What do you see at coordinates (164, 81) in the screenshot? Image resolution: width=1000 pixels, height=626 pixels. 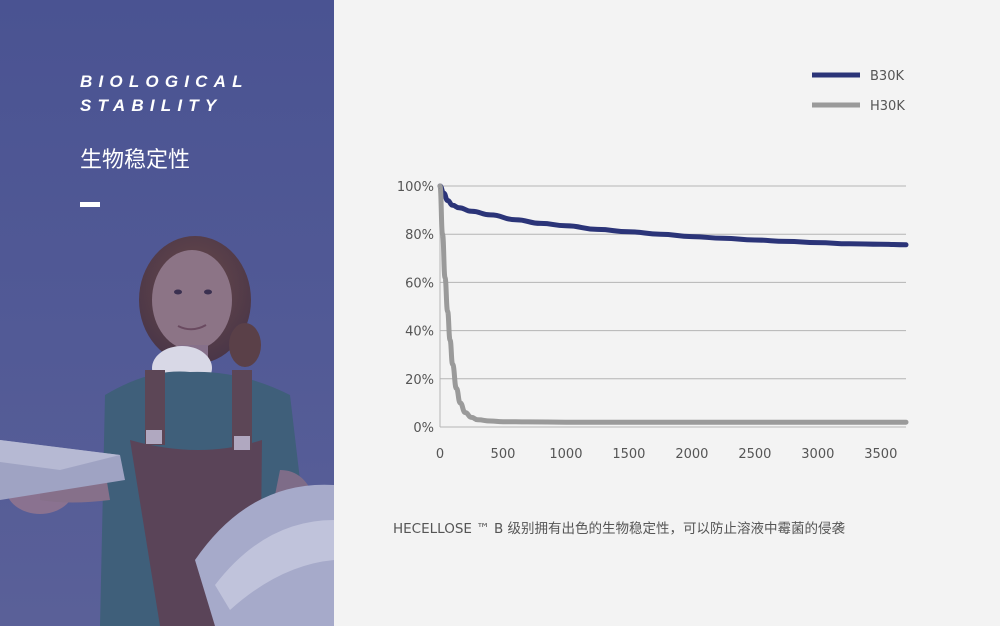 I see `panel-title-en-line-1: BIOLOGICAL` at bounding box center [164, 81].